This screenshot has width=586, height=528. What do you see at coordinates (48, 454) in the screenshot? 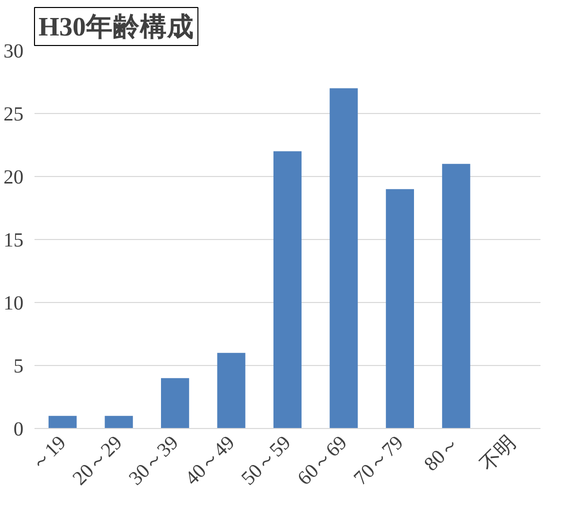
I see `x-tick-label: ～19` at bounding box center [48, 454].